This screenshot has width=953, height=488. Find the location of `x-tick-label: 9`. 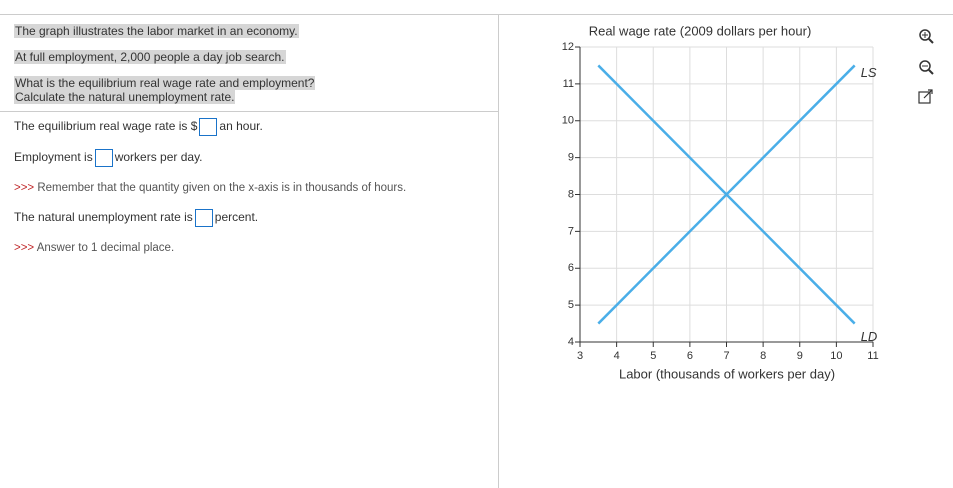

x-tick-label: 9 is located at coordinates (800, 356).